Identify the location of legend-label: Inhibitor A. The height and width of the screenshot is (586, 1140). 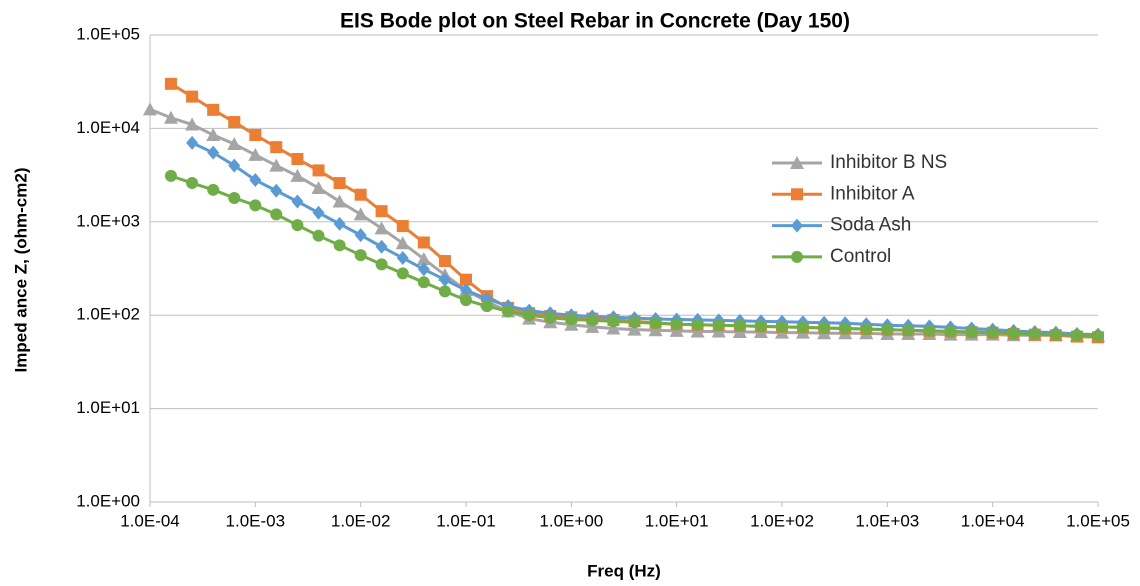
(872, 193).